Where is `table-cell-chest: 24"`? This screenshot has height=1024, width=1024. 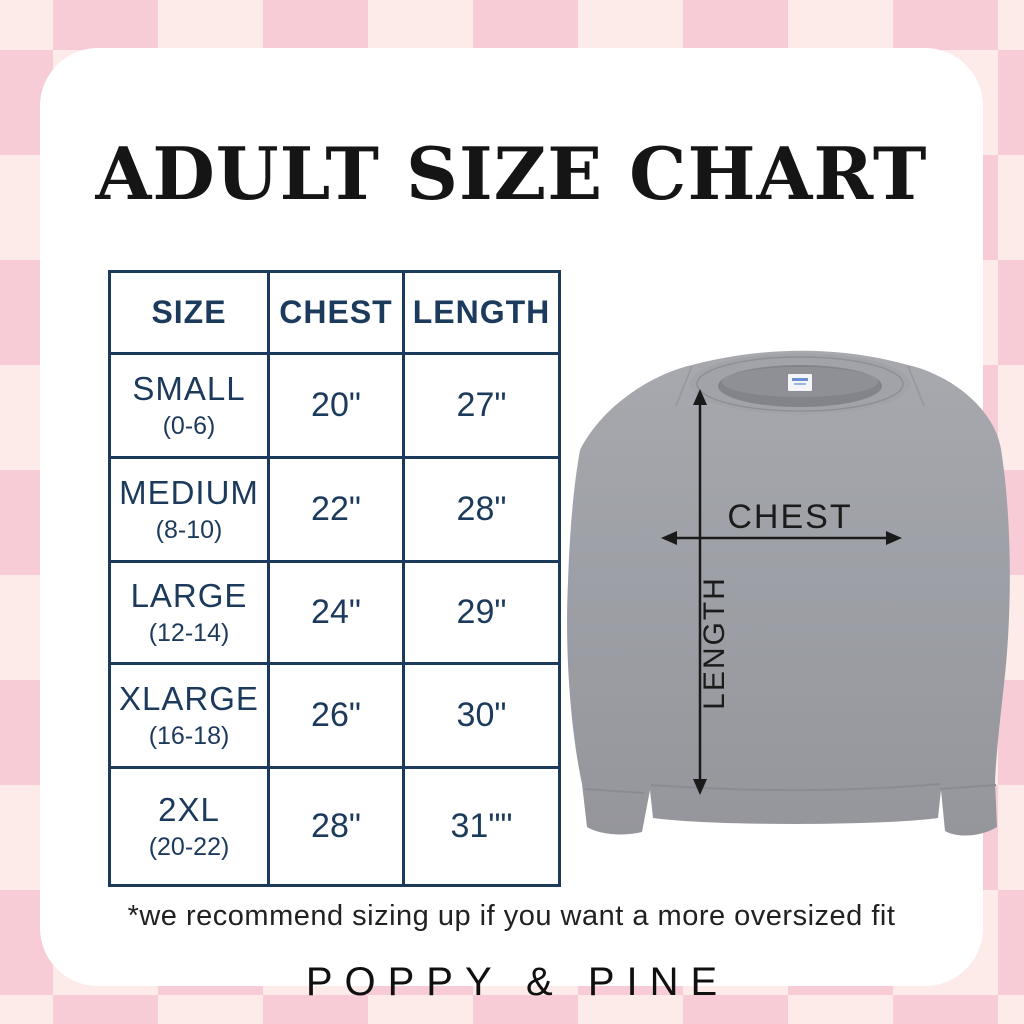
table-cell-chest: 24" is located at coordinates (336, 612).